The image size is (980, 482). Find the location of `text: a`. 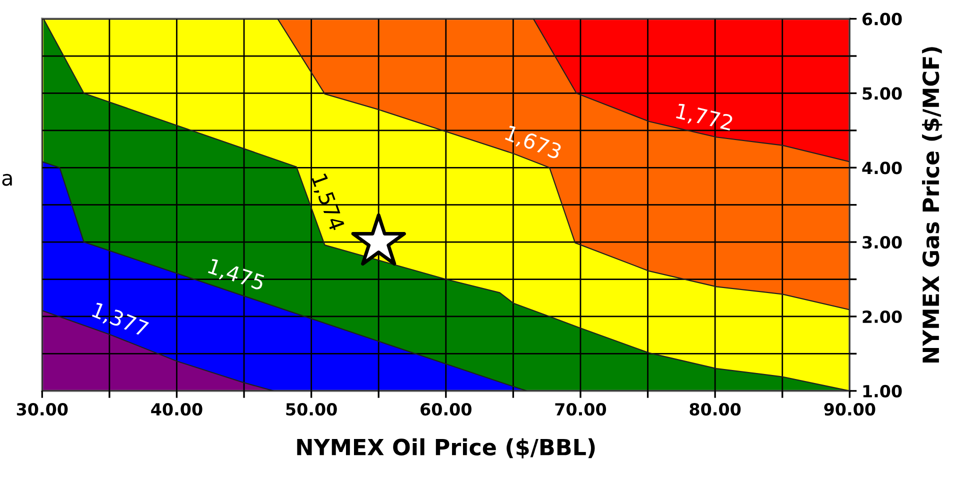

text: a is located at coordinates (7, 180).